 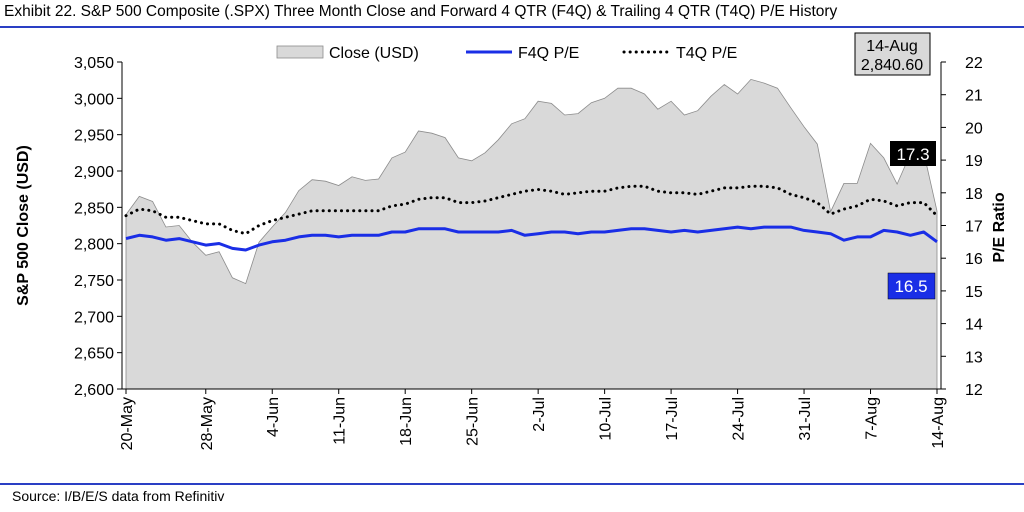 I want to click on pe-lines-layer, so click(x=531, y=218).